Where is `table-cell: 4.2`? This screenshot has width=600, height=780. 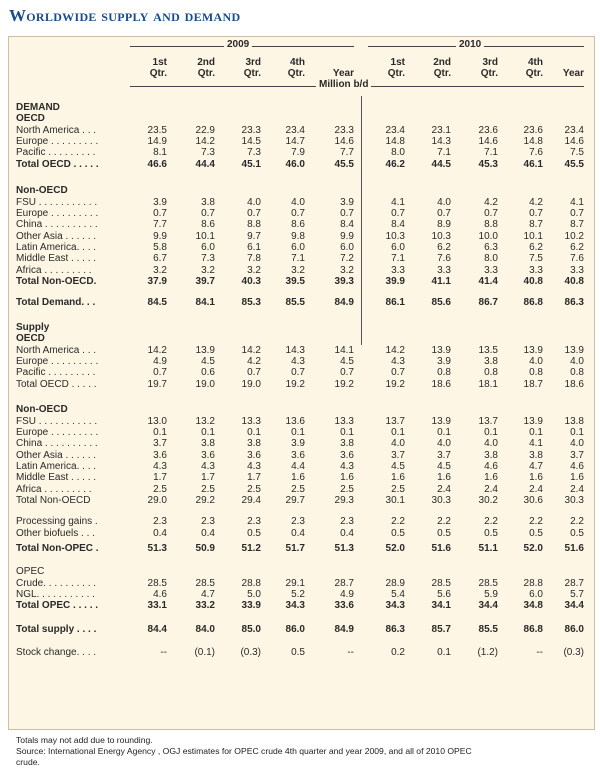
table-cell: 4.2 is located at coordinates (536, 202).